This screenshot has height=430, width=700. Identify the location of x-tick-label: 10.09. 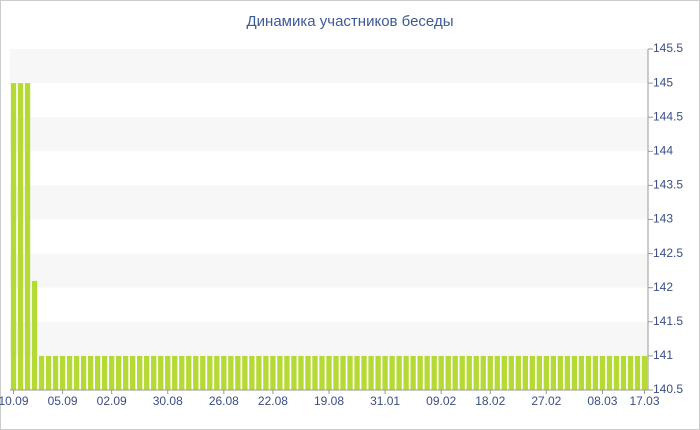
(14, 401).